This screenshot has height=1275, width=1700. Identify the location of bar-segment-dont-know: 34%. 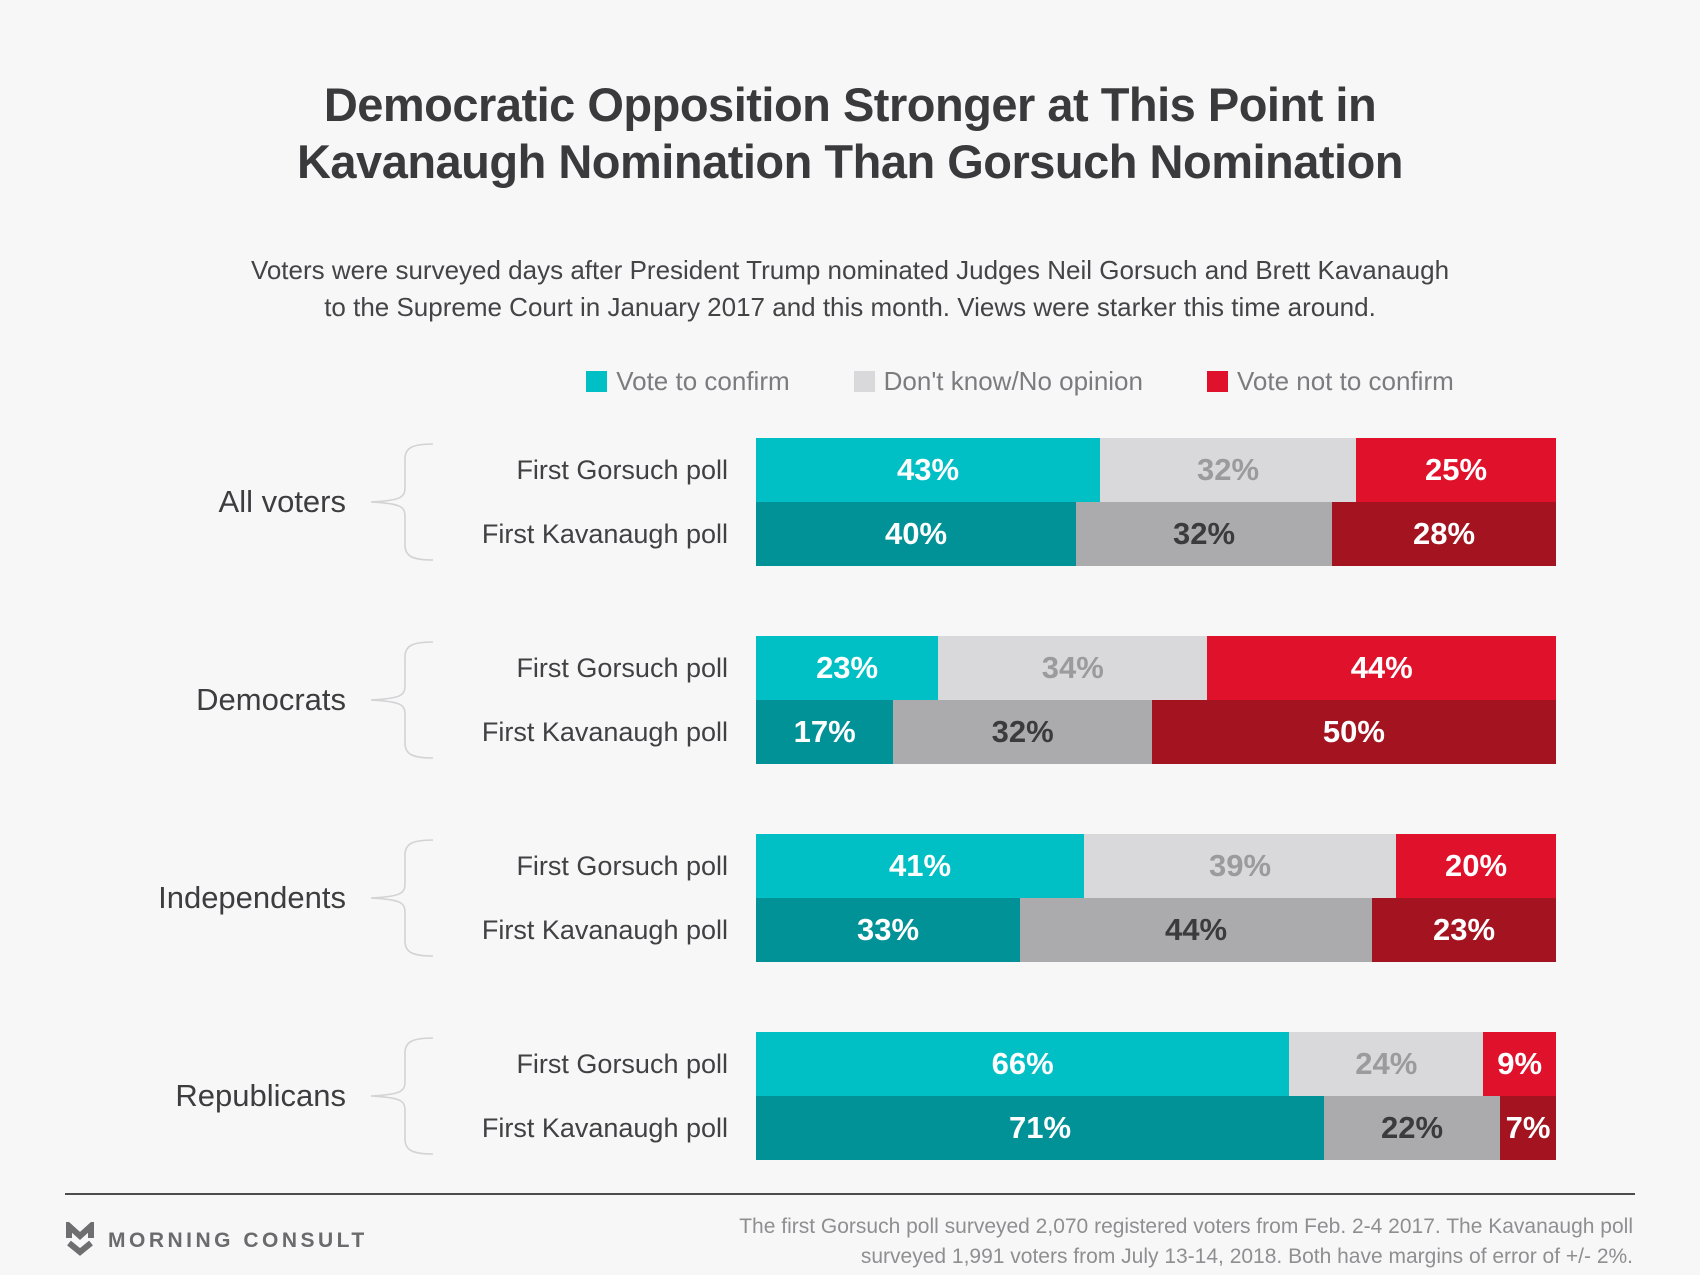
(1073, 668).